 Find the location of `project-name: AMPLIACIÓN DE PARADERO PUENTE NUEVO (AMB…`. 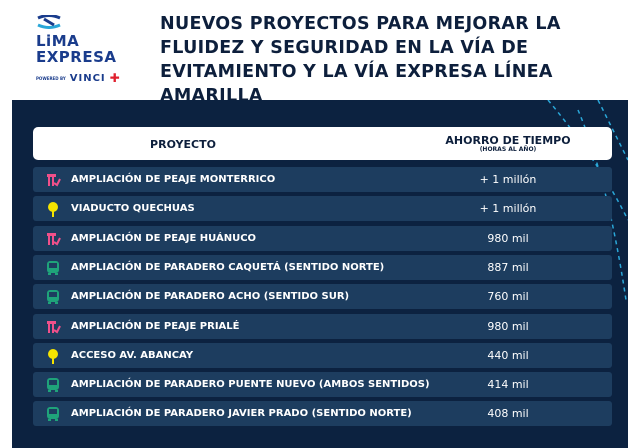

project-name: AMPLIACIÓN DE PARADERO PUENTE NUEVO (AMB… is located at coordinates (250, 385).